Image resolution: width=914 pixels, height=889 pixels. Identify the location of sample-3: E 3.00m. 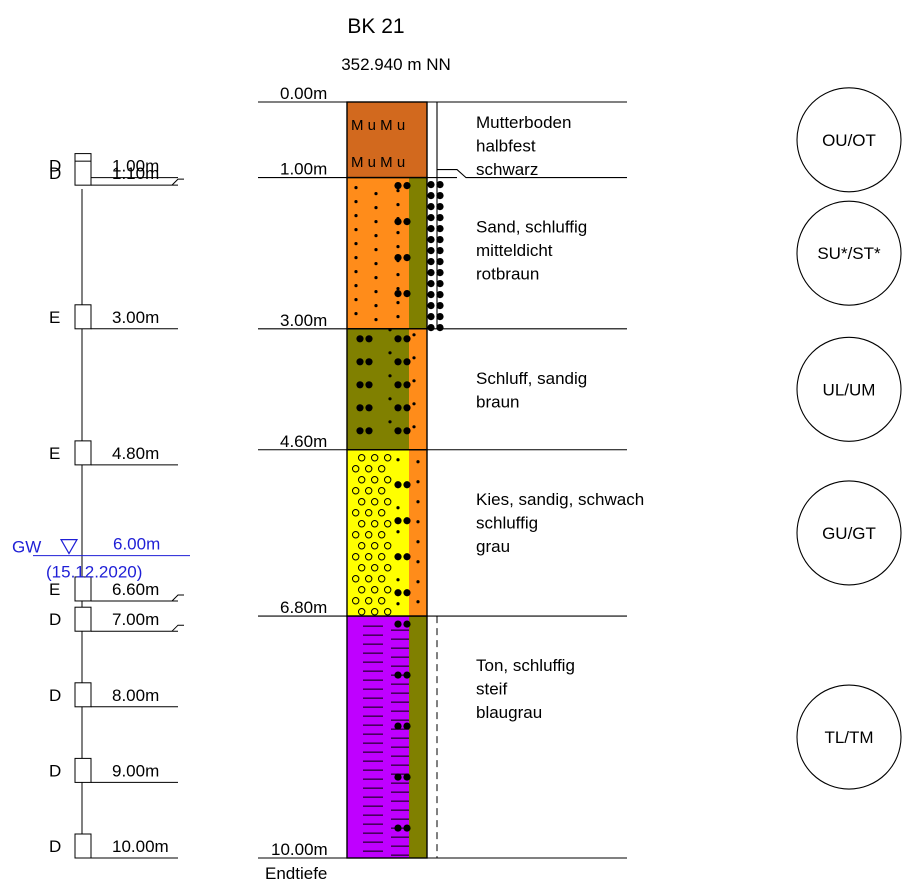
(113, 317).